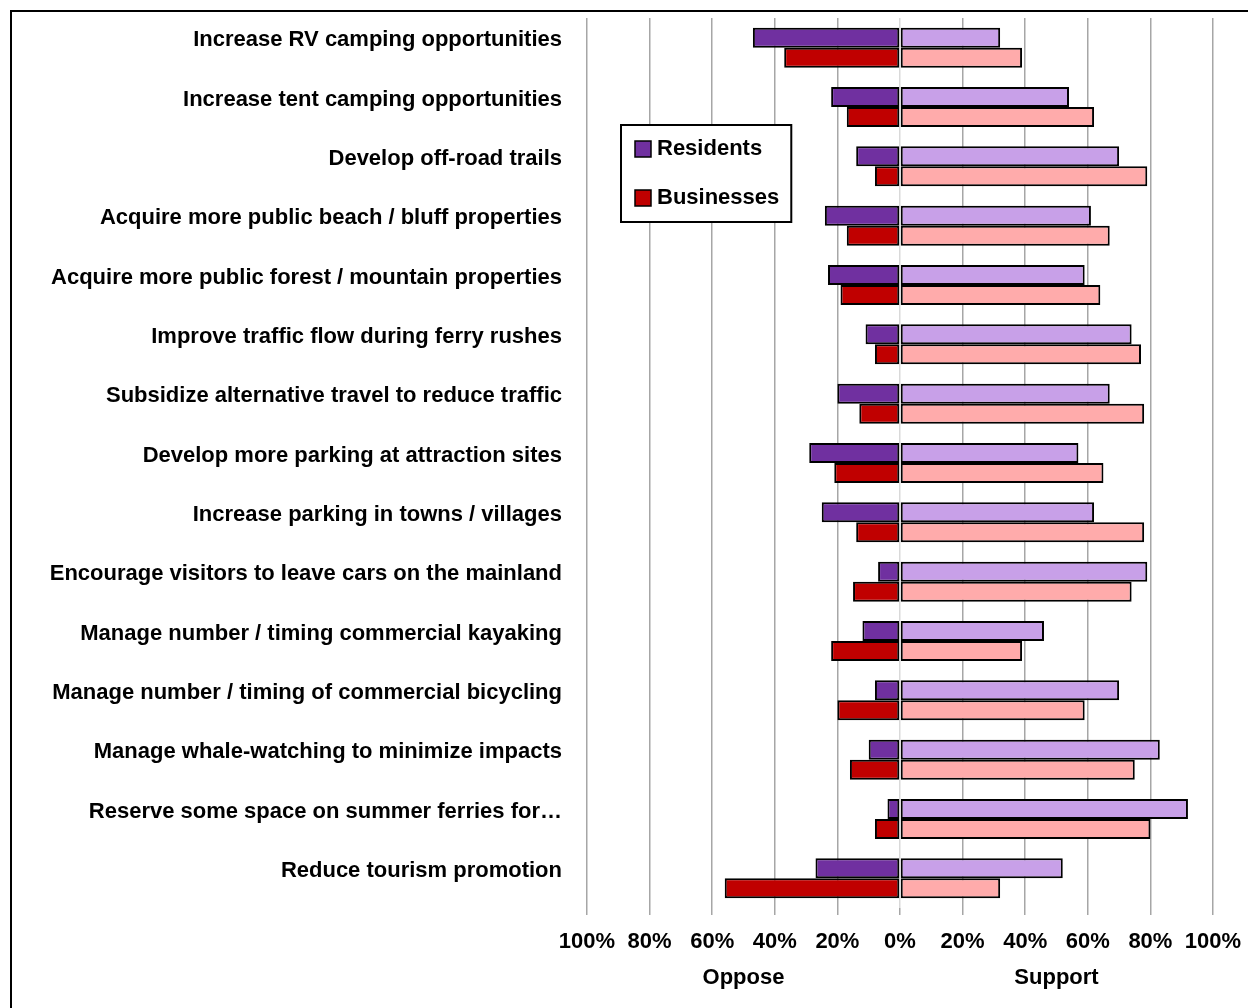 This screenshot has height=1008, width=1248. Describe the element at coordinates (356, 335) in the screenshot. I see `y-tick-label: Improve traffic flow during ferry rushes` at that location.